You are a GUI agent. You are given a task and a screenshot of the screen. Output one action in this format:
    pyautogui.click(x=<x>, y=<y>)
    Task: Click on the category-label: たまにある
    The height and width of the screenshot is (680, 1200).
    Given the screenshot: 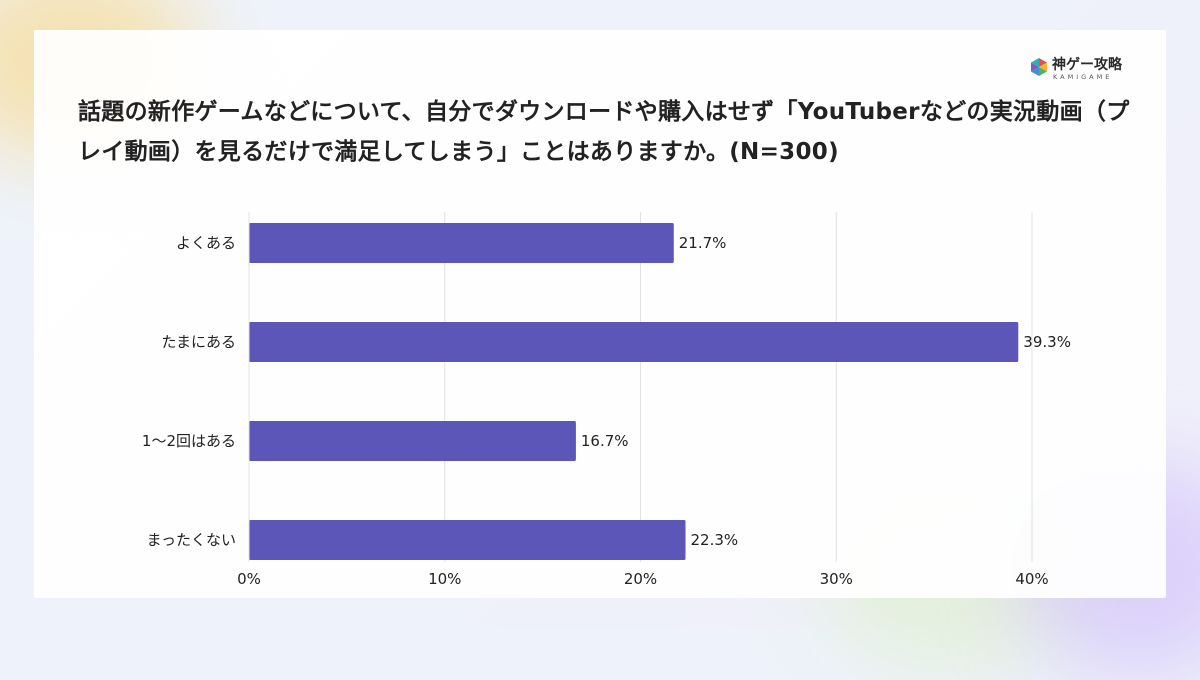 What is the action you would take?
    pyautogui.click(x=198, y=342)
    